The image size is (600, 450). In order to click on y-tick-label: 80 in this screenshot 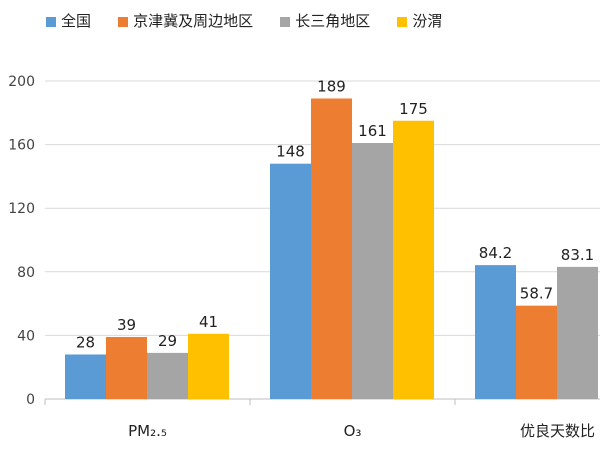, I will do `click(26, 273)`.